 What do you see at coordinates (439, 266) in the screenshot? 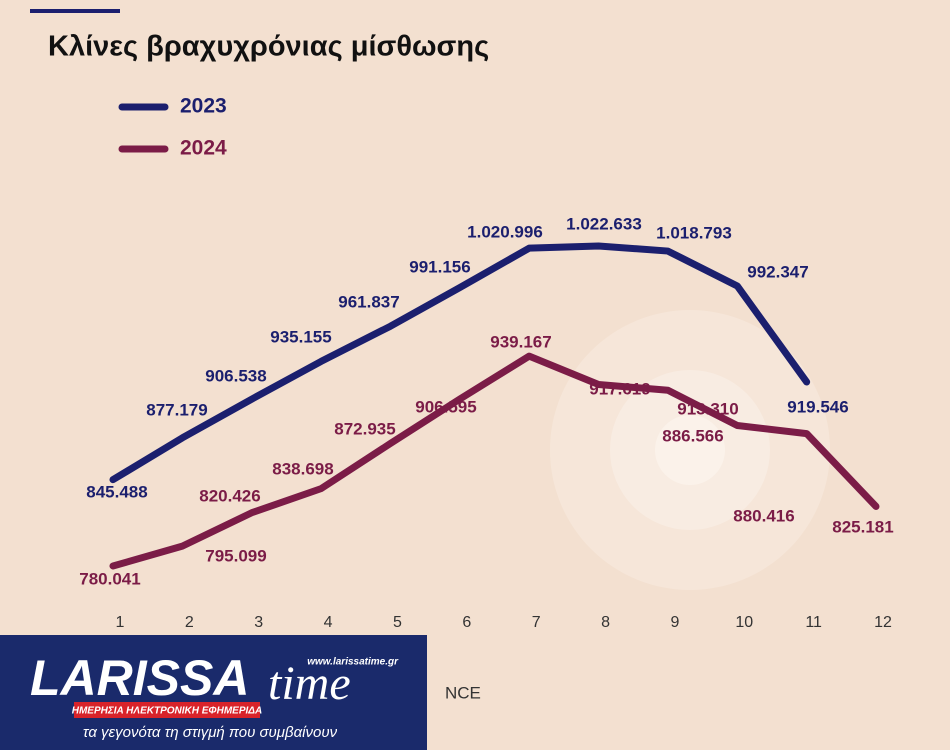
I see `value-label: 991.156` at bounding box center [439, 266].